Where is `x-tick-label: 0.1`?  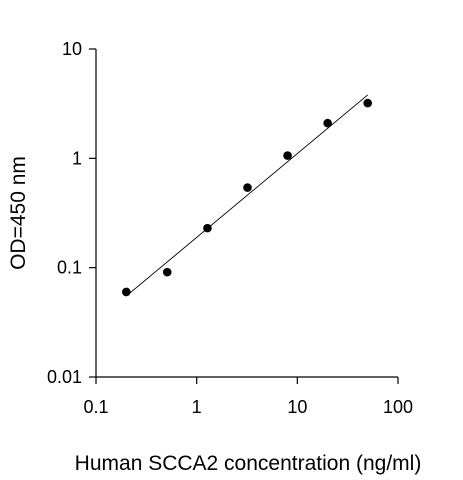 x-tick-label: 0.1 is located at coordinates (95, 407).